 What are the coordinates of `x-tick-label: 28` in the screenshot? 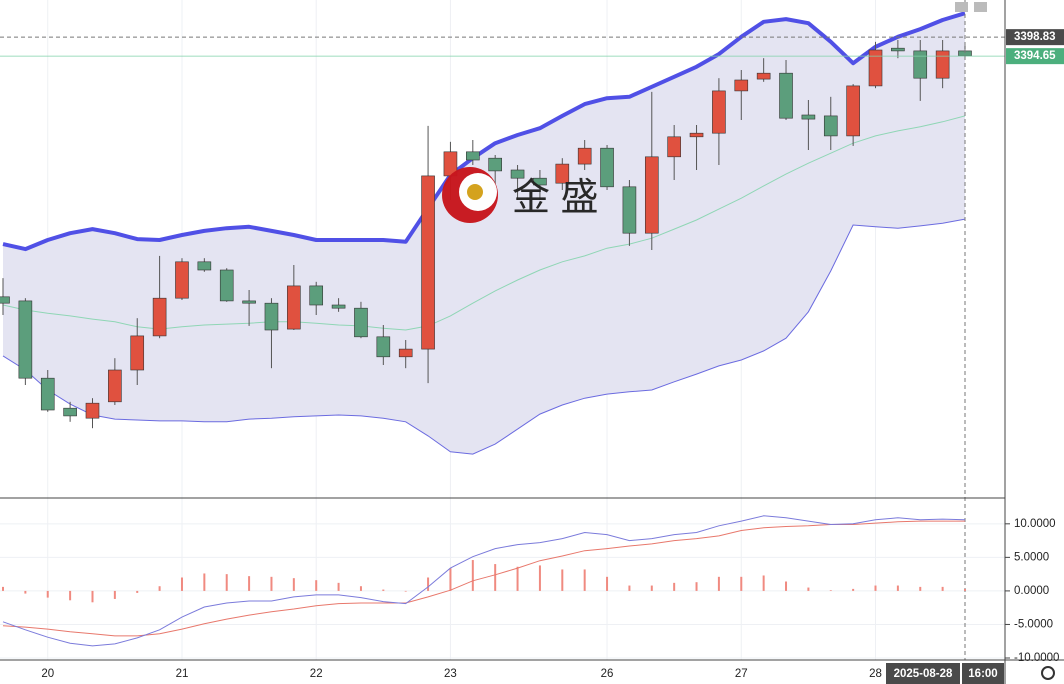 It's located at (875, 674).